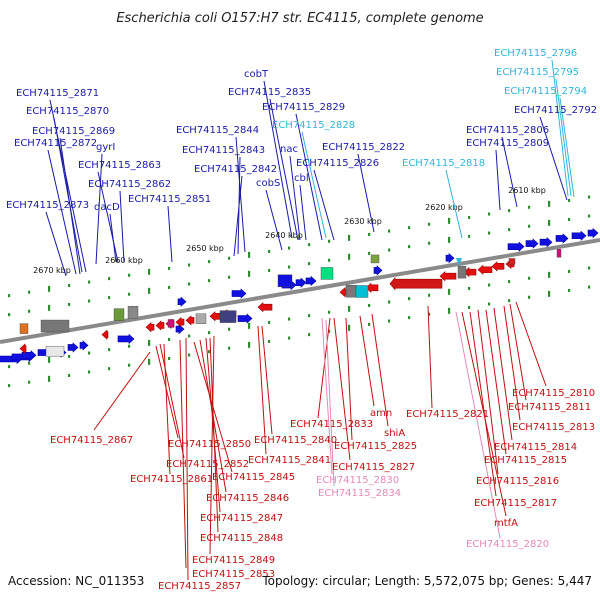  What do you see at coordinates (223, 150) in the screenshot?
I see `gene-label: ECH74115_2843` at bounding box center [223, 150].